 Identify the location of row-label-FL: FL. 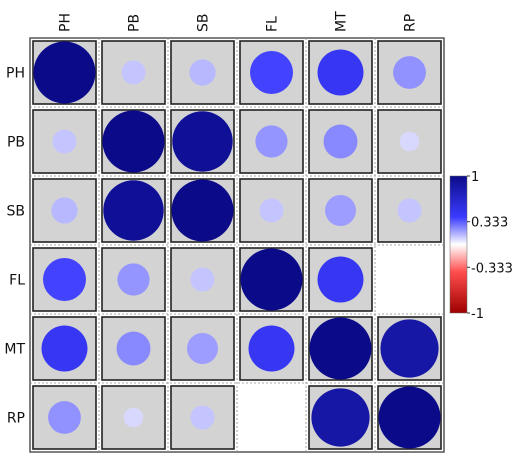
(17, 281).